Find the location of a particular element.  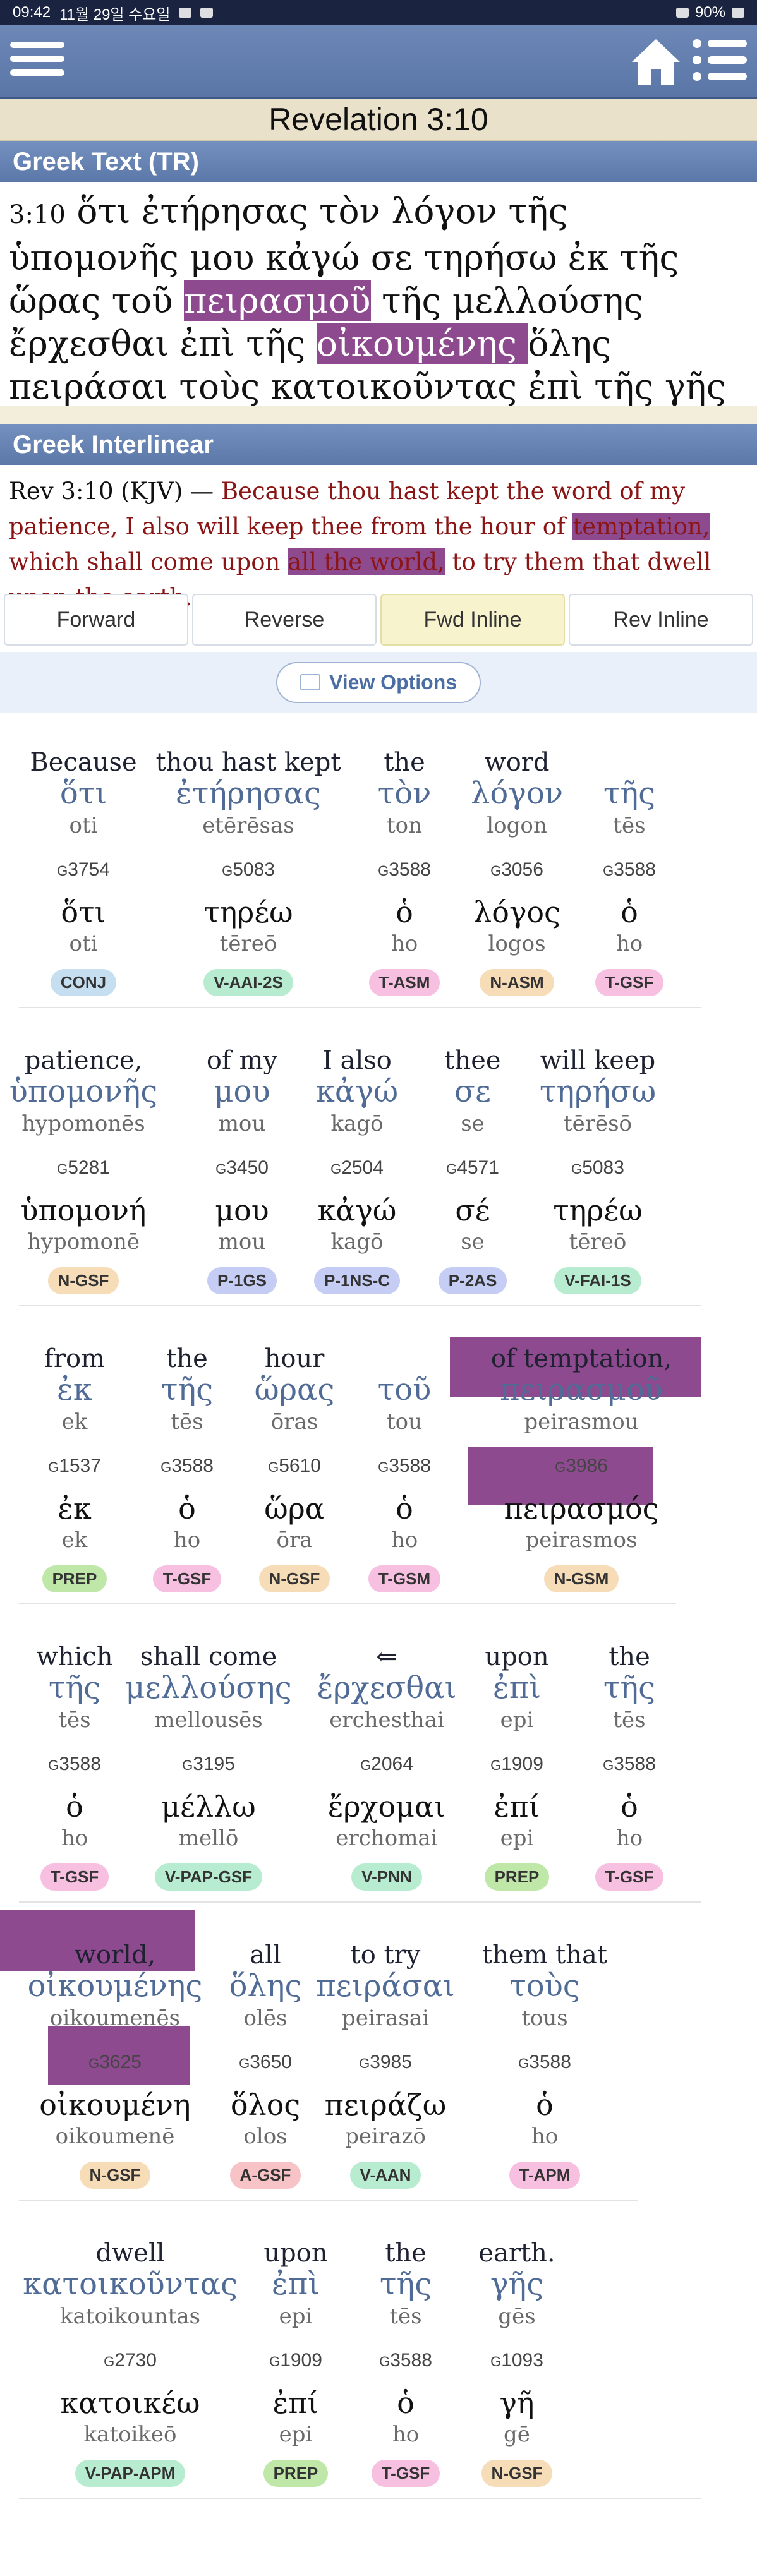

kjv-highlight-world: all the world, is located at coordinates (367, 561).